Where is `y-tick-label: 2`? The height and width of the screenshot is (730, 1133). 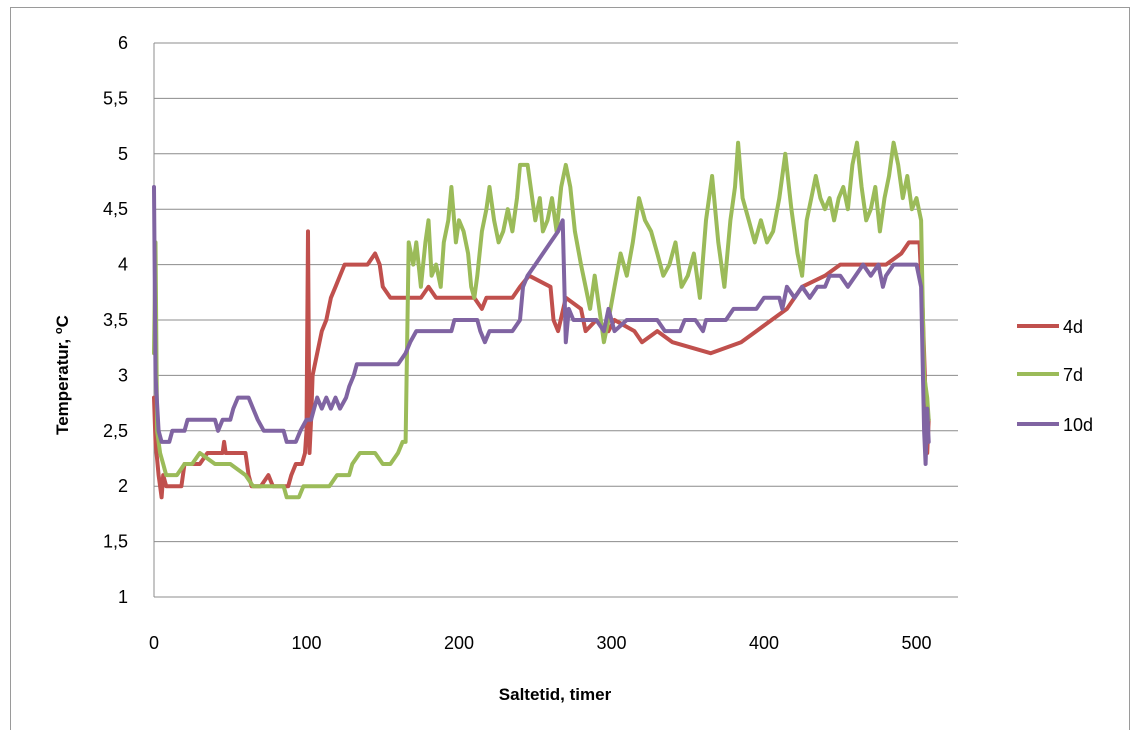
y-tick-label: 2 is located at coordinates (123, 486).